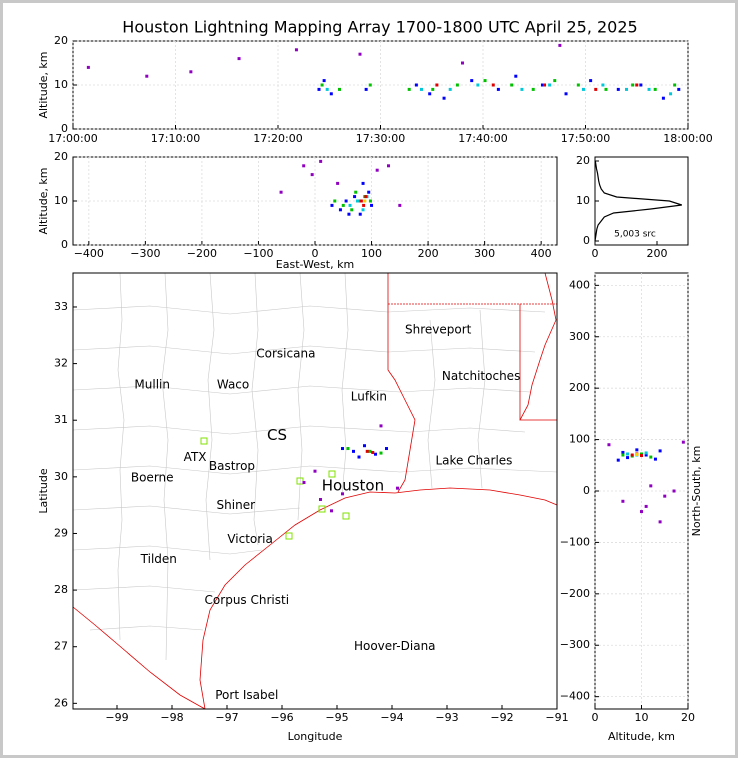 The width and height of the screenshot is (738, 758). I want to click on x-tick-label: 400, so click(541, 253).